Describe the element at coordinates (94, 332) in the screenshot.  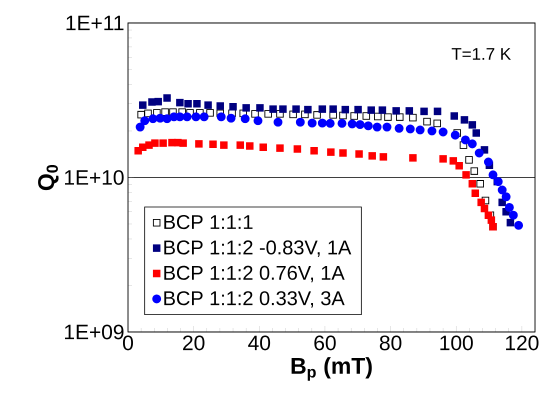
I see `y-tick-label: 1E+09` at that location.